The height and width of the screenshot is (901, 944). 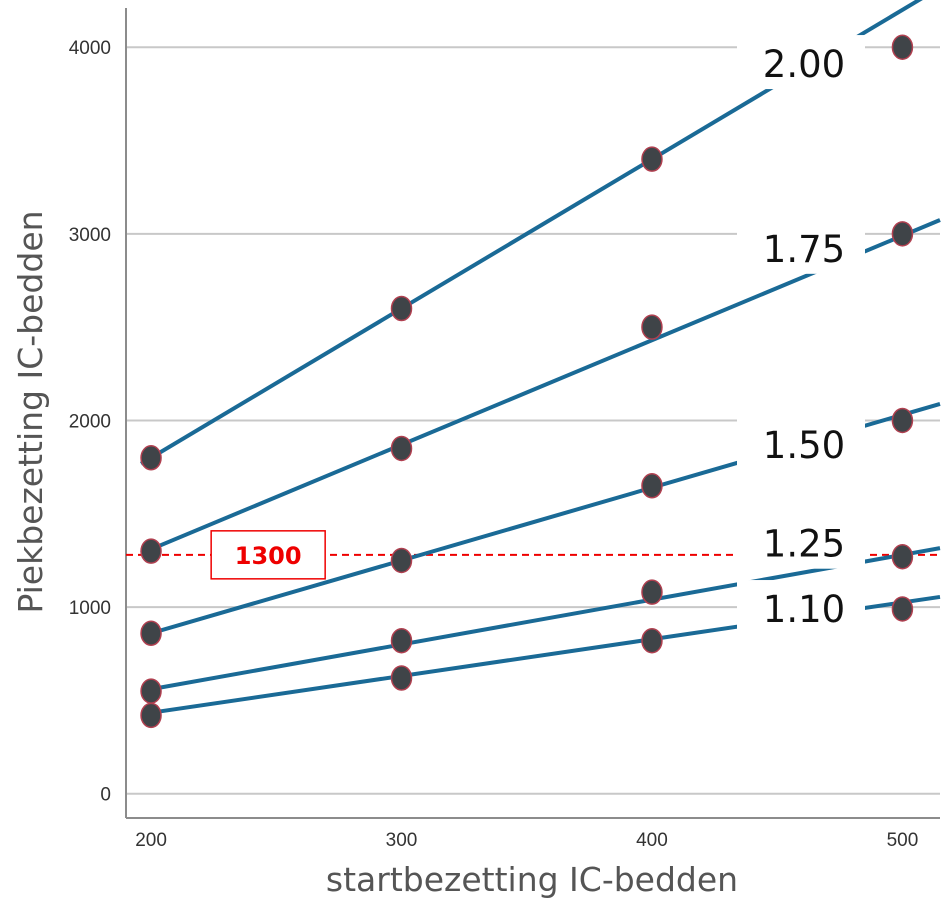 I want to click on y-tick-label: 2000, so click(x=90, y=421).